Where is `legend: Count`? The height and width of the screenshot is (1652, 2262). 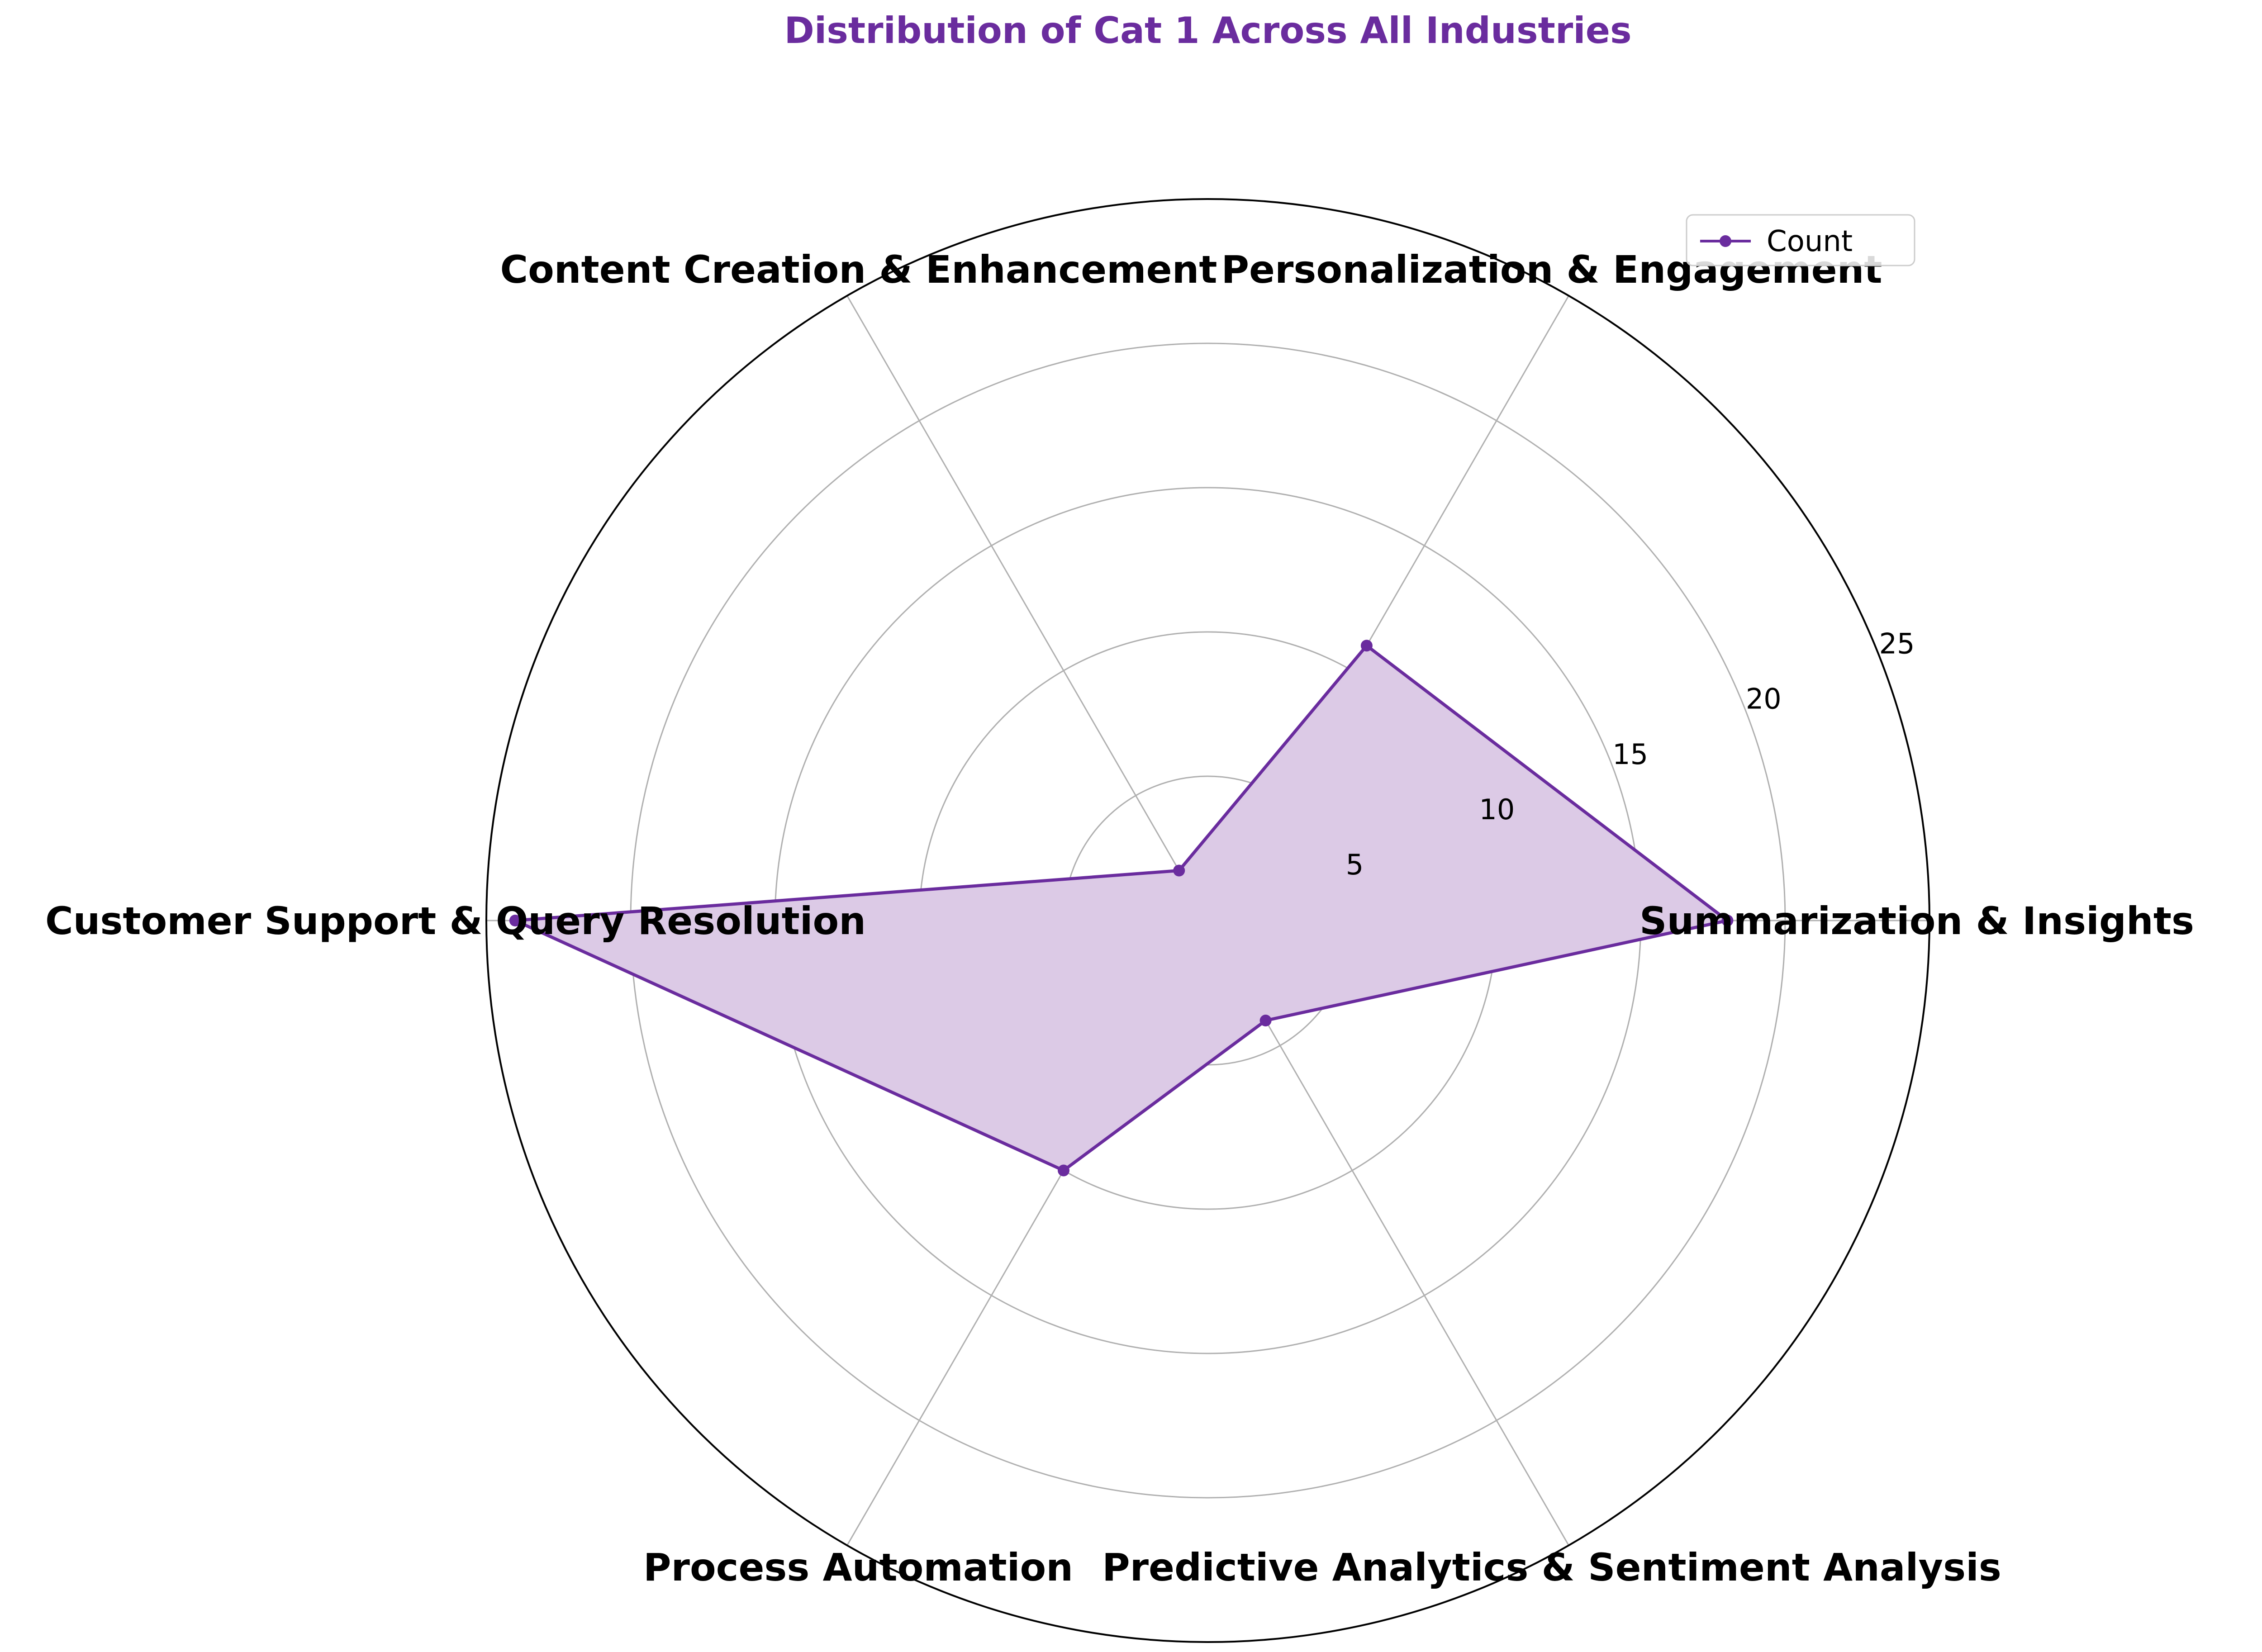
legend: Count is located at coordinates (1801, 240).